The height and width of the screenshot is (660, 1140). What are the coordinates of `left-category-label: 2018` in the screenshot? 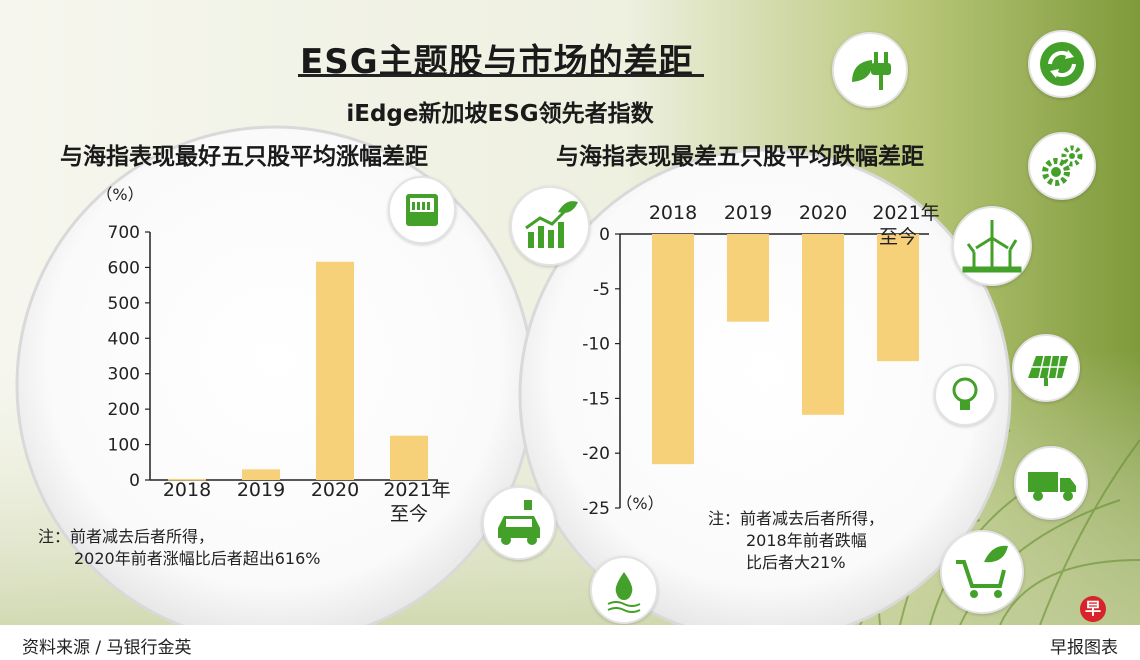 It's located at (187, 490).